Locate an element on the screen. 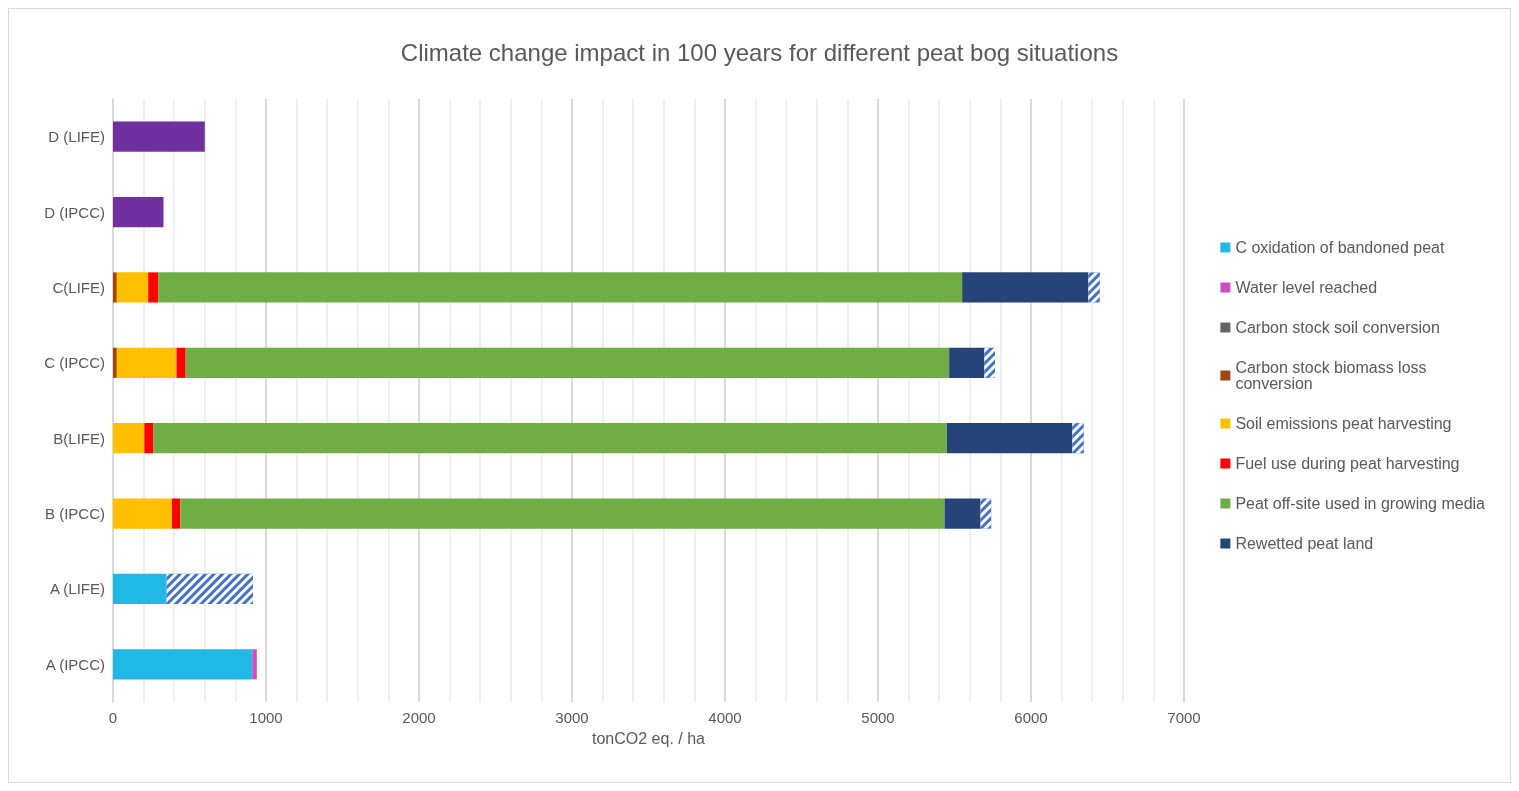 This screenshot has width=1519, height=791. legend-label: Carbon stock soil conversion is located at coordinates (1337, 327).